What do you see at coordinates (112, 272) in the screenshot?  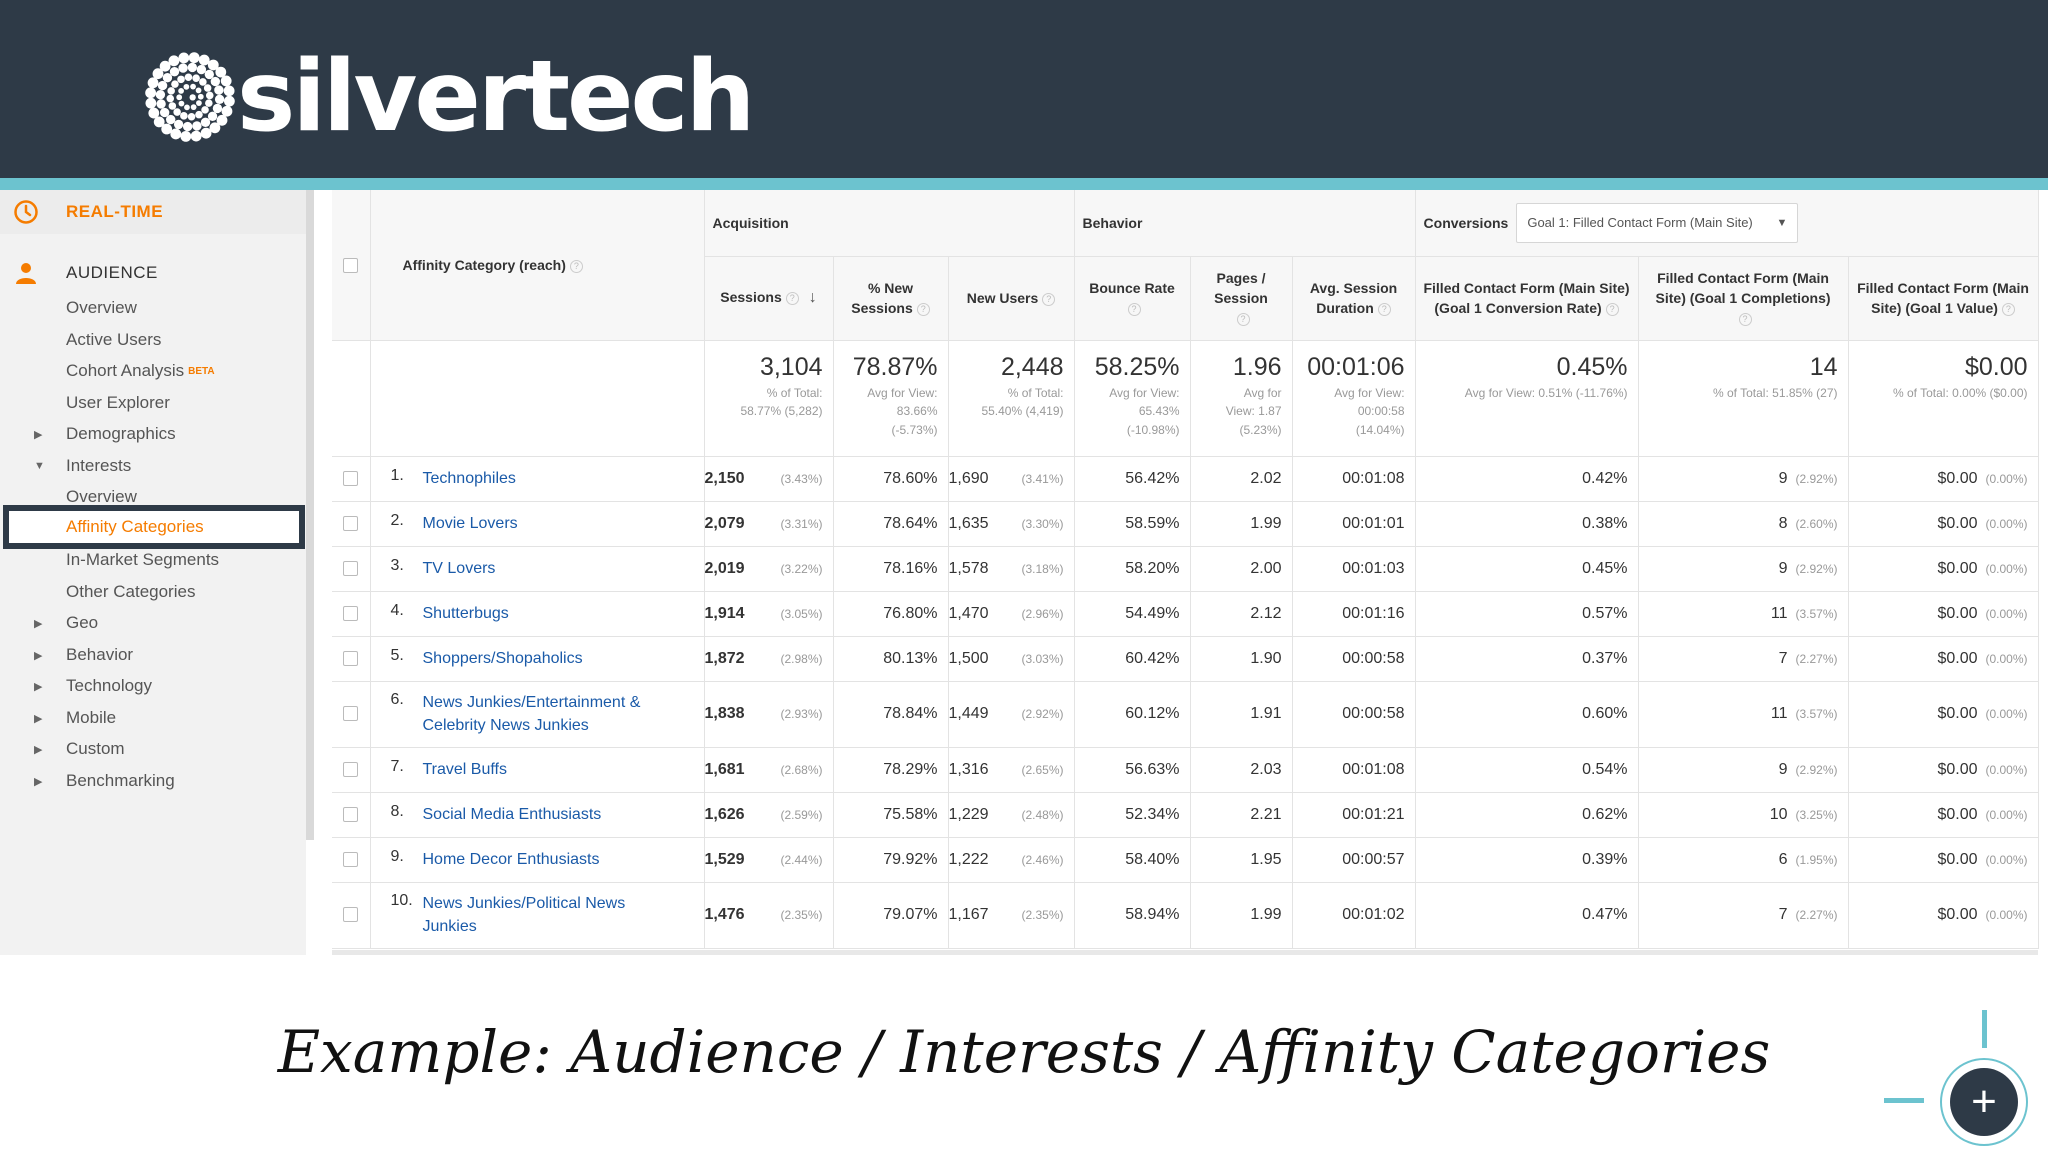 I see `sidebar-item-label: AUDIENCE` at bounding box center [112, 272].